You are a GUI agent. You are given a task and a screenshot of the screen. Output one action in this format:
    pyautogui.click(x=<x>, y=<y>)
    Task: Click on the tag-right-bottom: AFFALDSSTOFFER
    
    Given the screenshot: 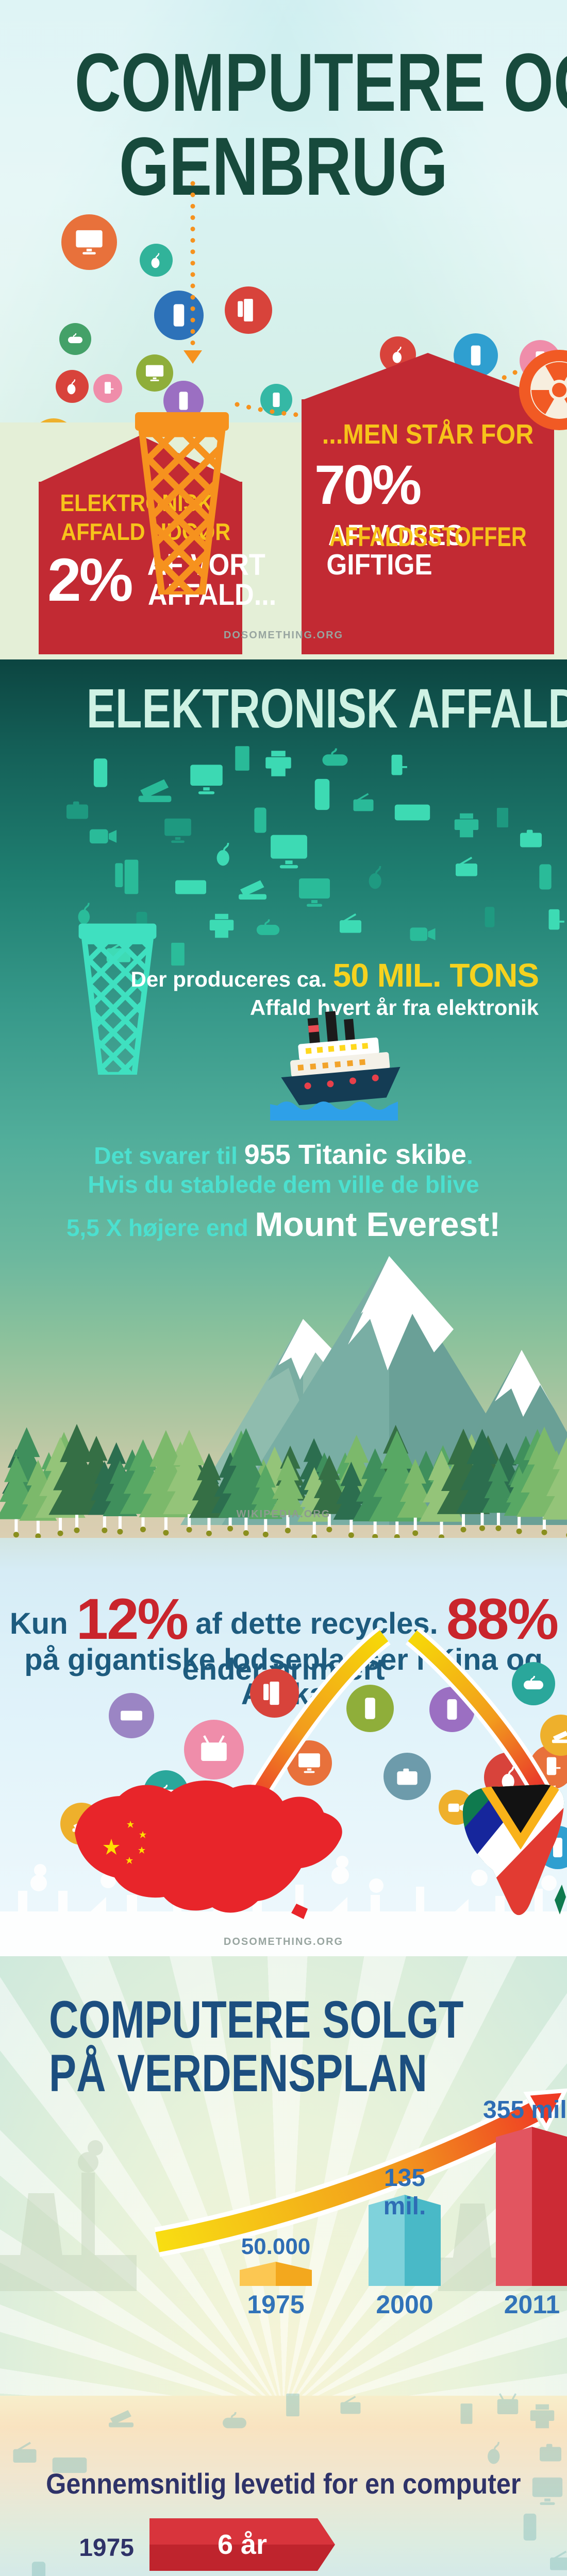 What is the action you would take?
    pyautogui.click(x=428, y=537)
    